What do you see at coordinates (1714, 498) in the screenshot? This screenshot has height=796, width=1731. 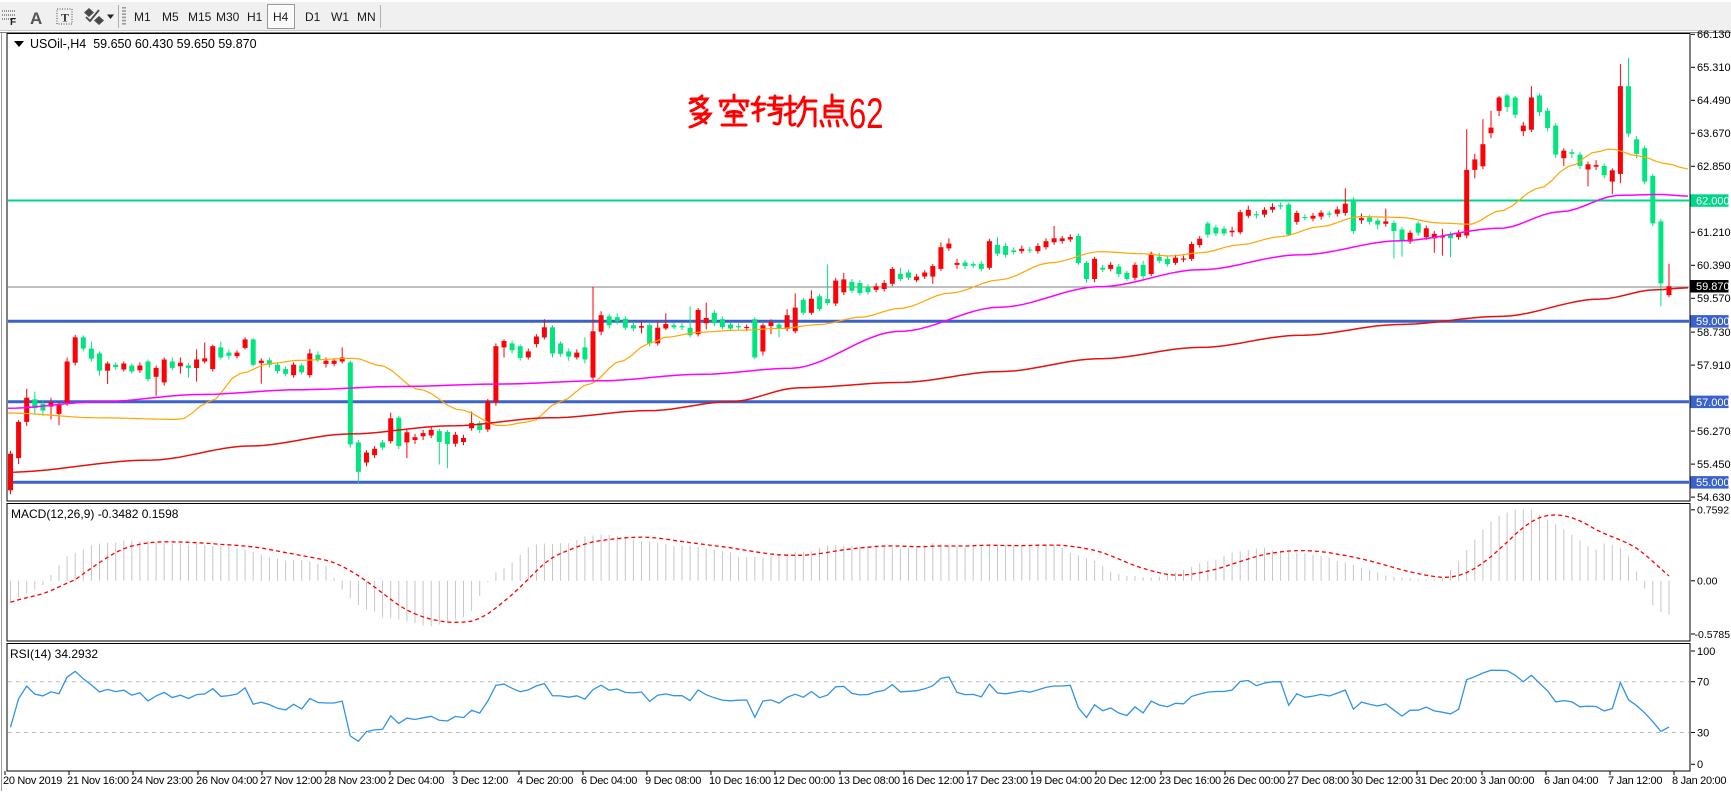 I see `svg-text: 54.630` at bounding box center [1714, 498].